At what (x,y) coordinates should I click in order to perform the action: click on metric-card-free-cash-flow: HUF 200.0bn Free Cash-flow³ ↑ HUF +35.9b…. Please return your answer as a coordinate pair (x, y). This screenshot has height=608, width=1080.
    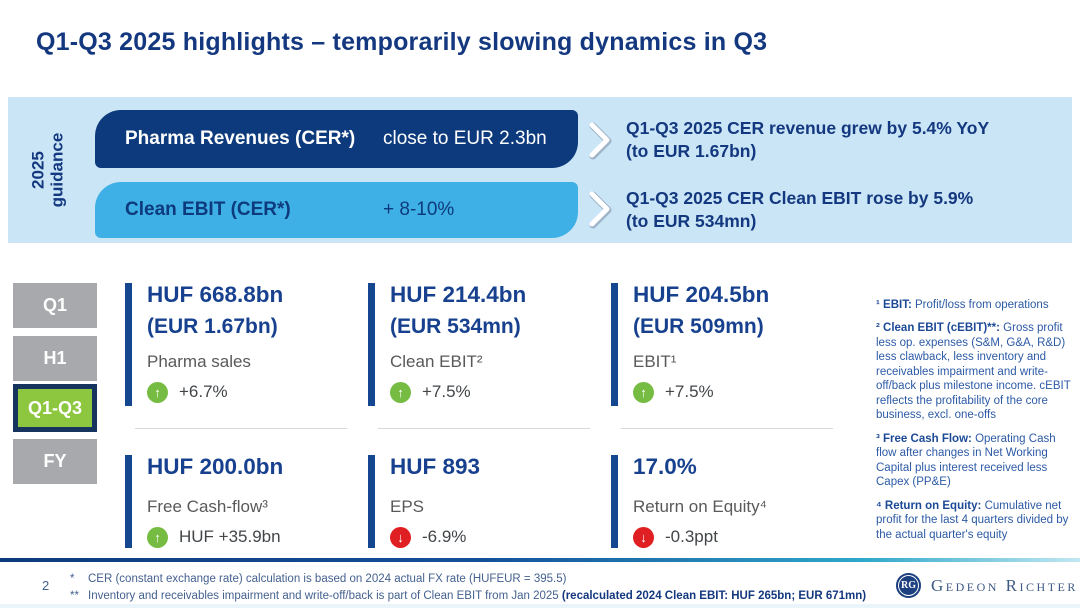
    Looking at the image, I should click on (244, 501).